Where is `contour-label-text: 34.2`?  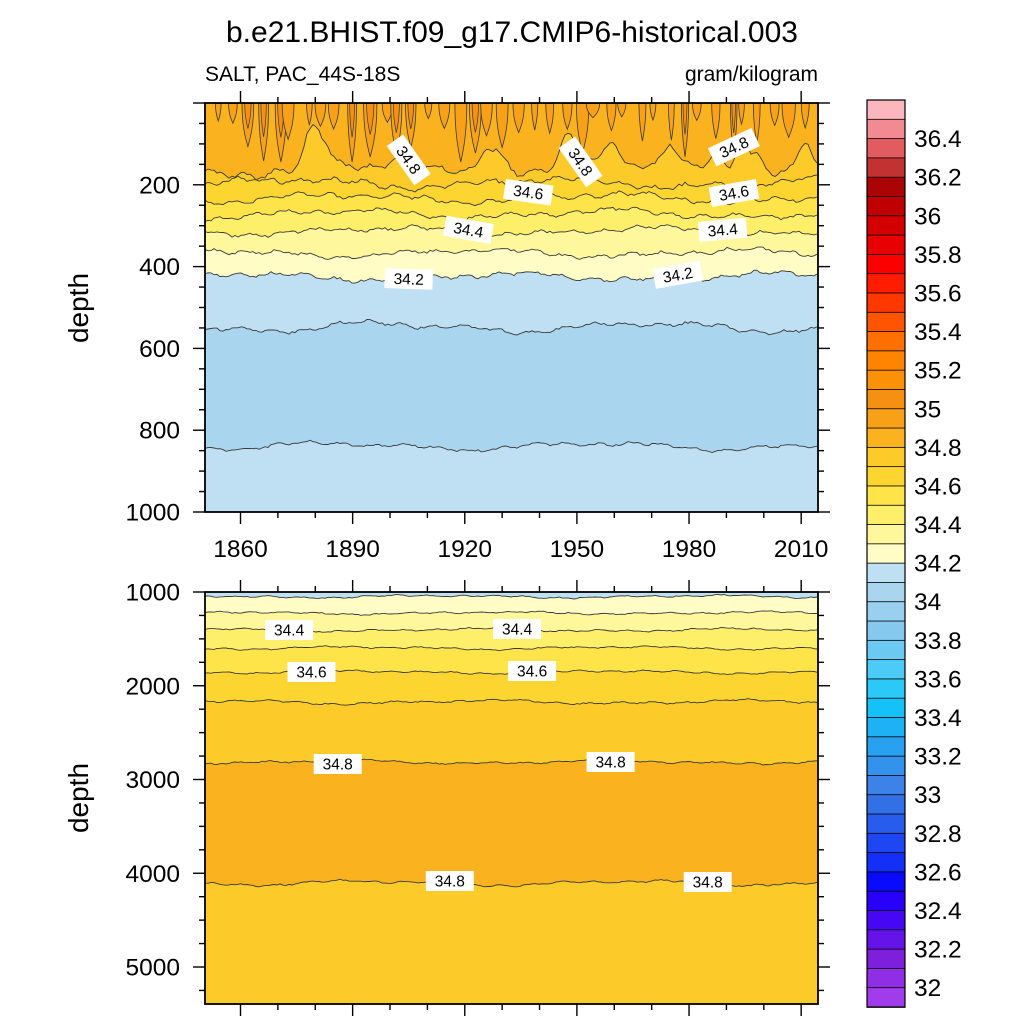 contour-label-text: 34.2 is located at coordinates (408, 280).